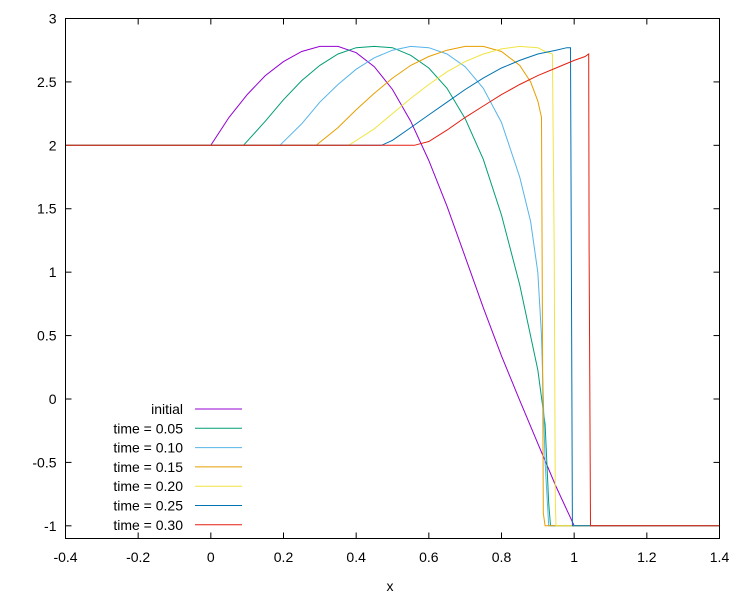 The image size is (750, 600). Describe the element at coordinates (502, 557) in the screenshot. I see `x-tick-label: 0.8` at that location.